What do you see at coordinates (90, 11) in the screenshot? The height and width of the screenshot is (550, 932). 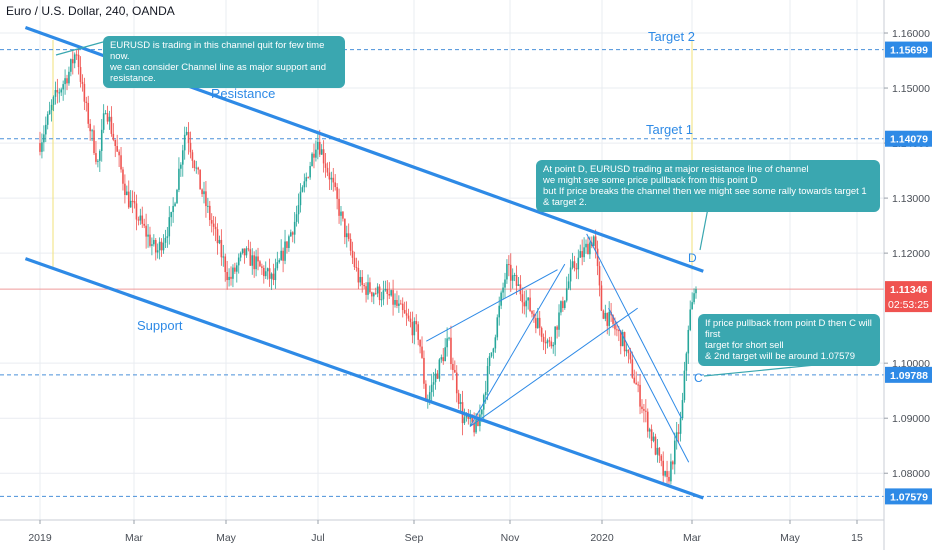 I see `symbol-title: Euro / U.S. Dollar, 240, OANDA` at bounding box center [90, 11].